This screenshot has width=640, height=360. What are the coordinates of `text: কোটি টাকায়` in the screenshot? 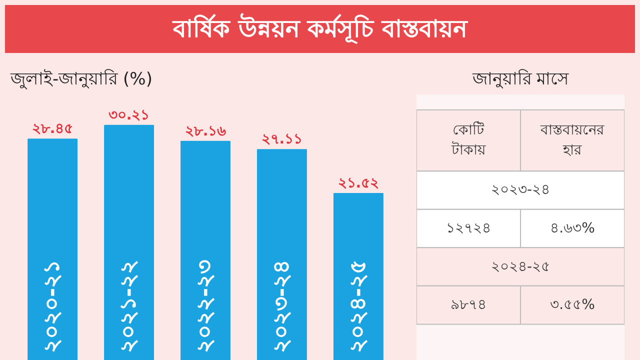 It's located at (468, 139).